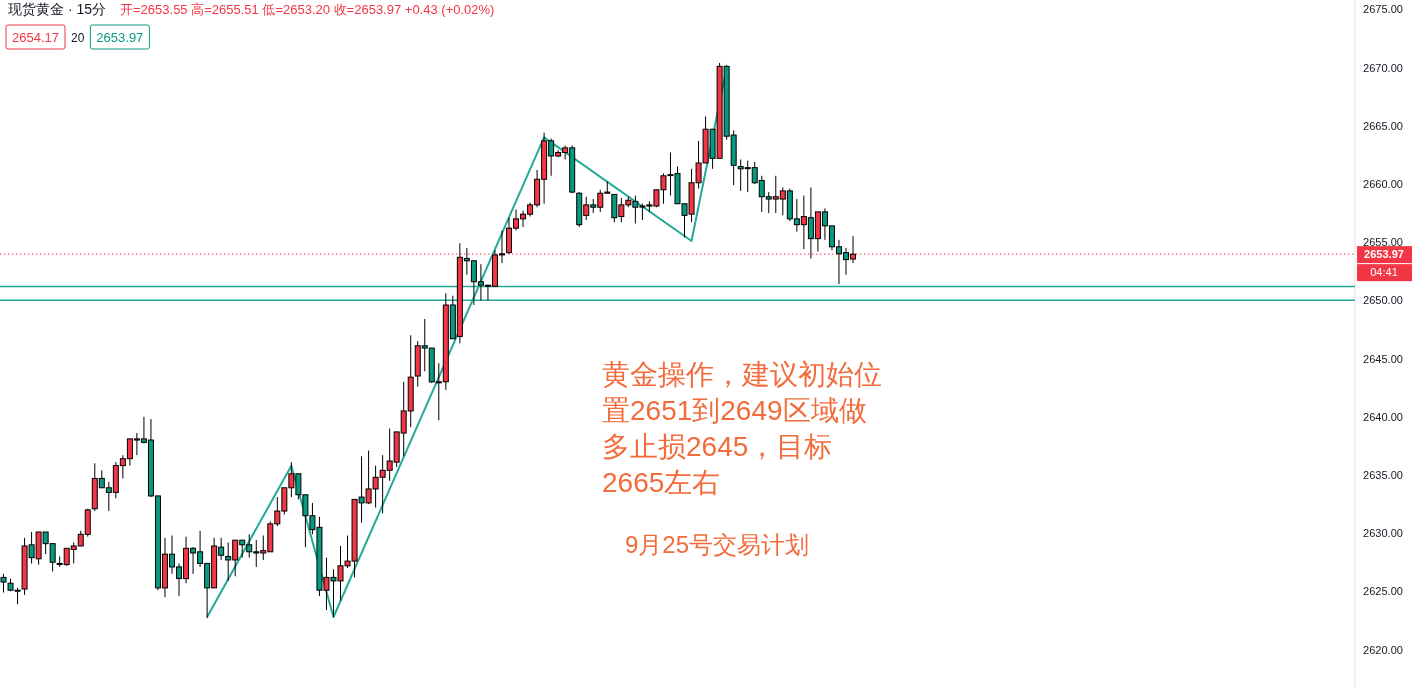 The height and width of the screenshot is (688, 1412). I want to click on annotation: 2654.17, so click(35, 37).